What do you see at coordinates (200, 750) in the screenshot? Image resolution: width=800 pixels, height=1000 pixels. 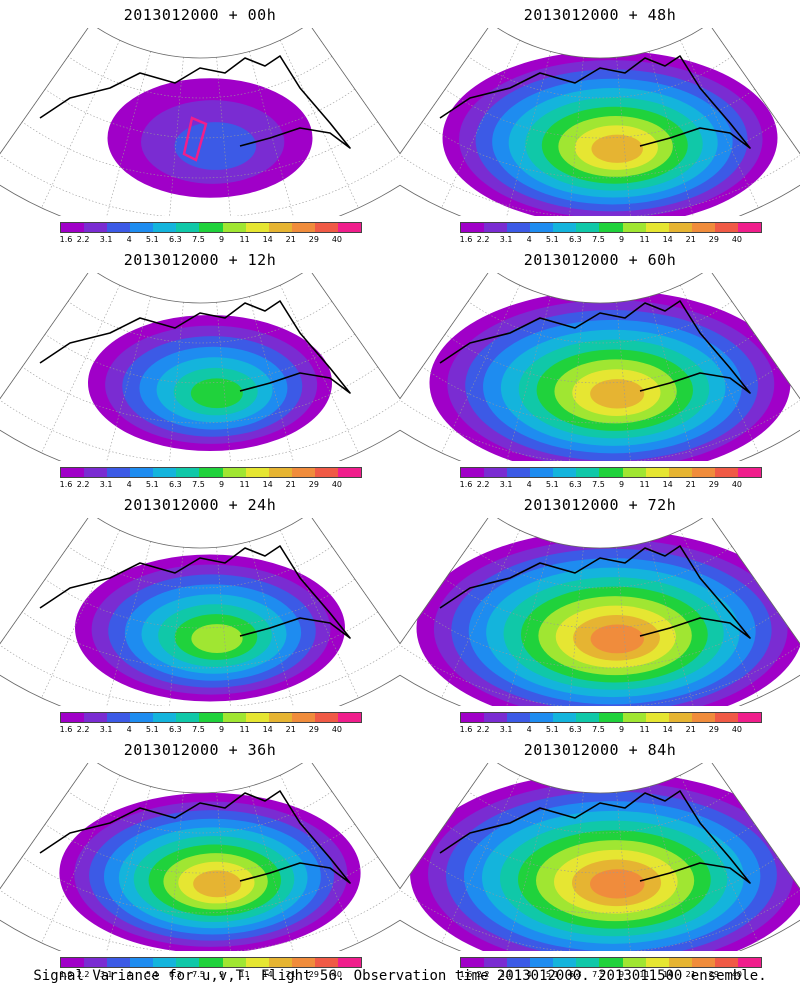 I see `panel-title: 2013012000 + 36h` at bounding box center [200, 750].